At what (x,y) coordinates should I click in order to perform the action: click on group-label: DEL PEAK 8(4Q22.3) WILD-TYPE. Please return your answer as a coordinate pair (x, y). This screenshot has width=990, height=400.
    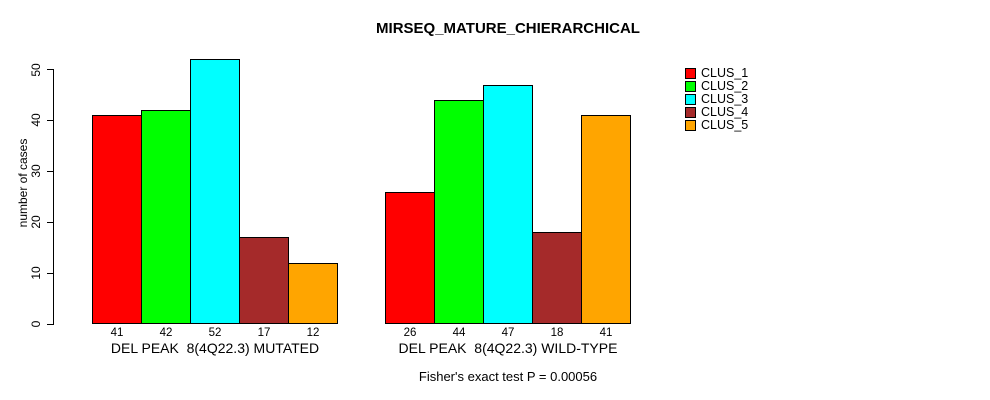
    Looking at the image, I should click on (508, 348).